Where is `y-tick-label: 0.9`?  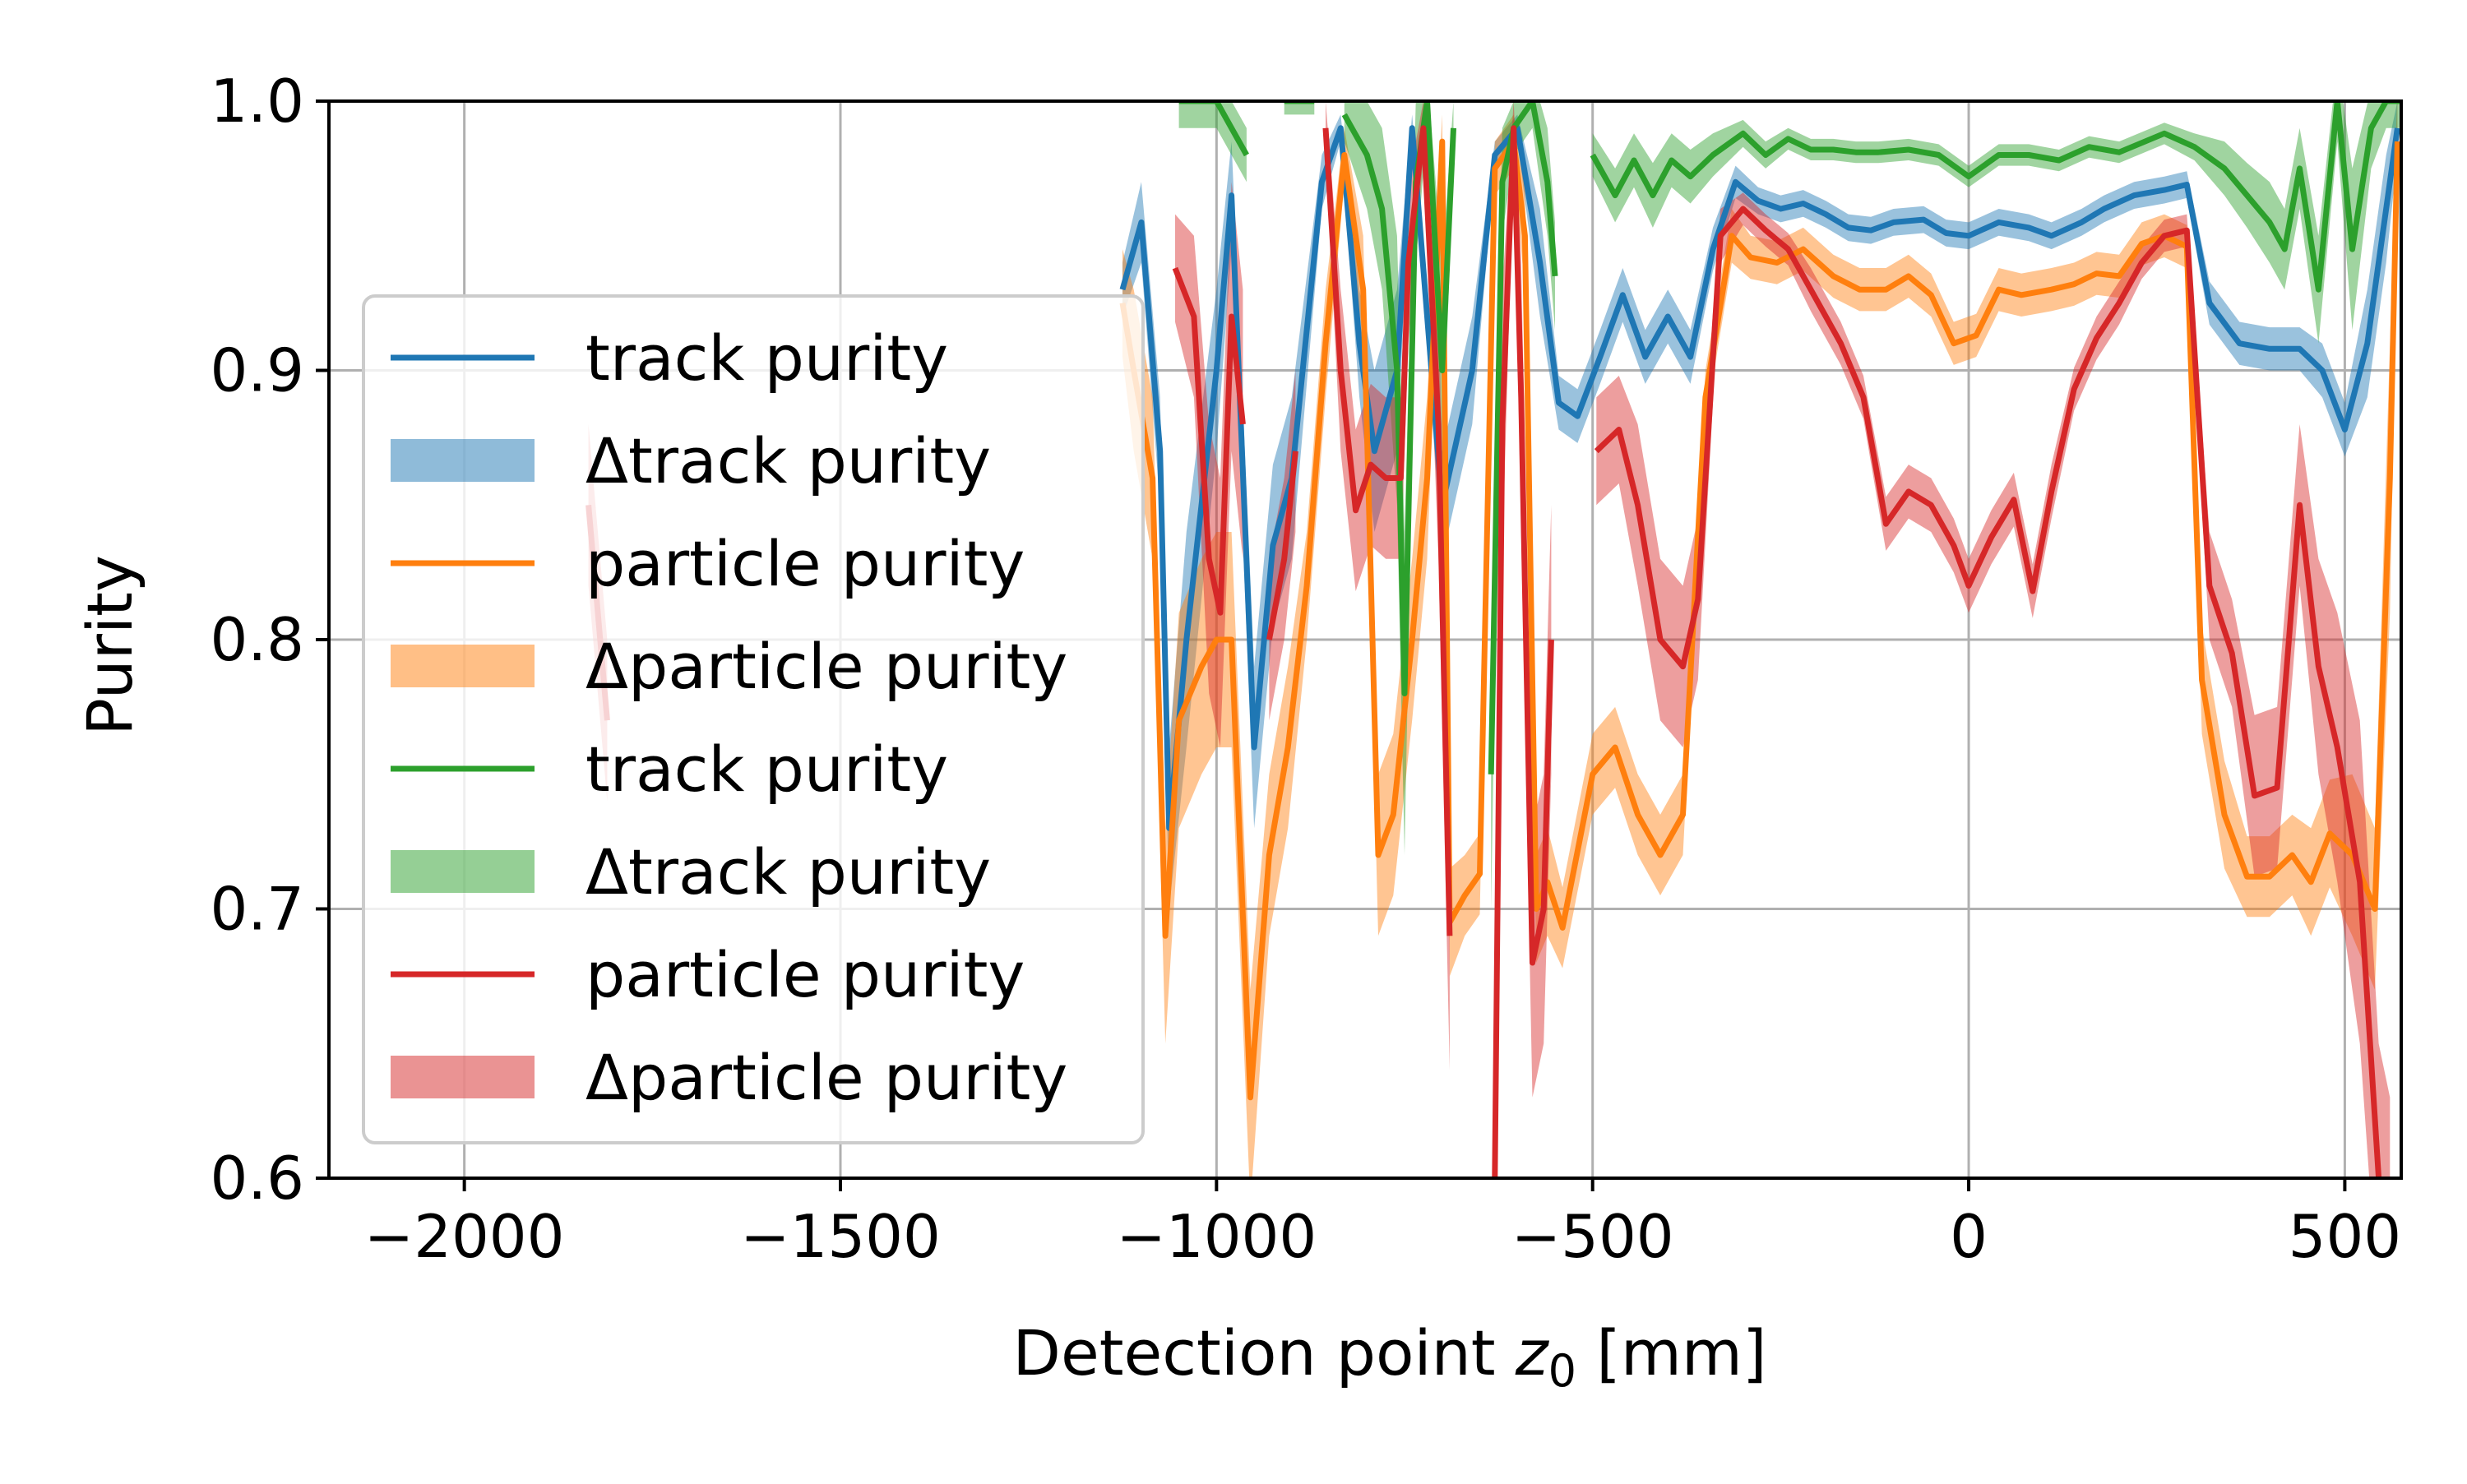 y-tick-label: 0.9 is located at coordinates (257, 370).